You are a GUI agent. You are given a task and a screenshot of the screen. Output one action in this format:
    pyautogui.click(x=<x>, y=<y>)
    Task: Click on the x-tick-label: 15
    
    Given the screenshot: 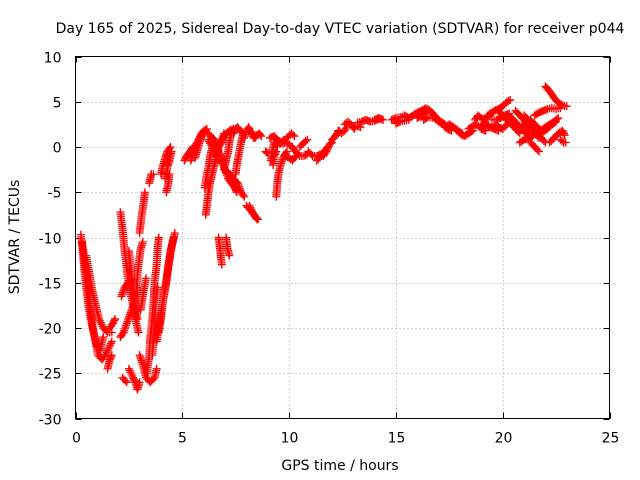 What is the action you would take?
    pyautogui.click(x=397, y=439)
    